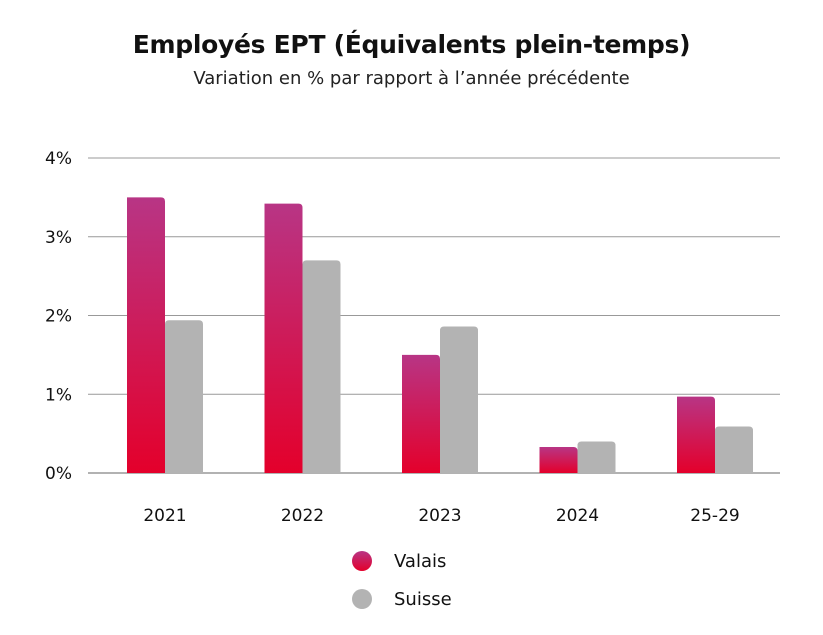 The image size is (823, 635). What do you see at coordinates (58, 238) in the screenshot?
I see `y-tick-label: 3%` at bounding box center [58, 238].